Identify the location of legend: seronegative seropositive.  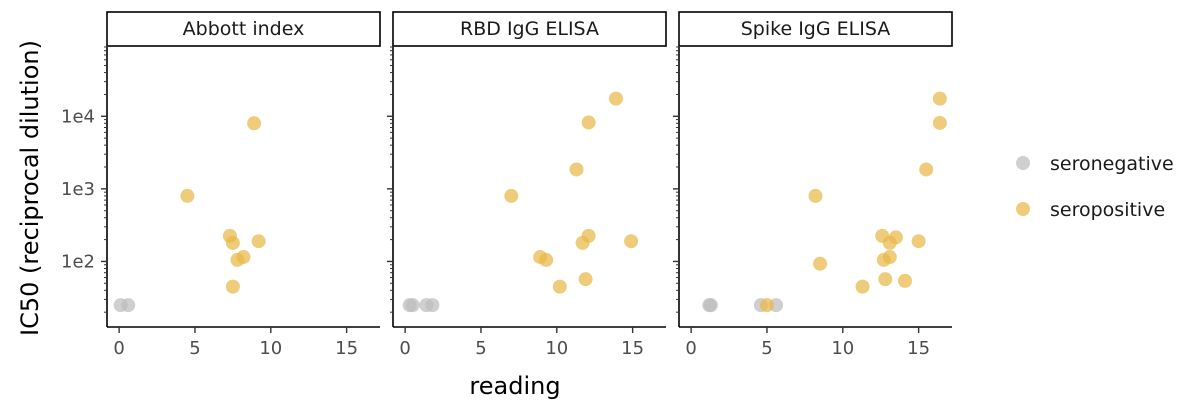
(1095, 187).